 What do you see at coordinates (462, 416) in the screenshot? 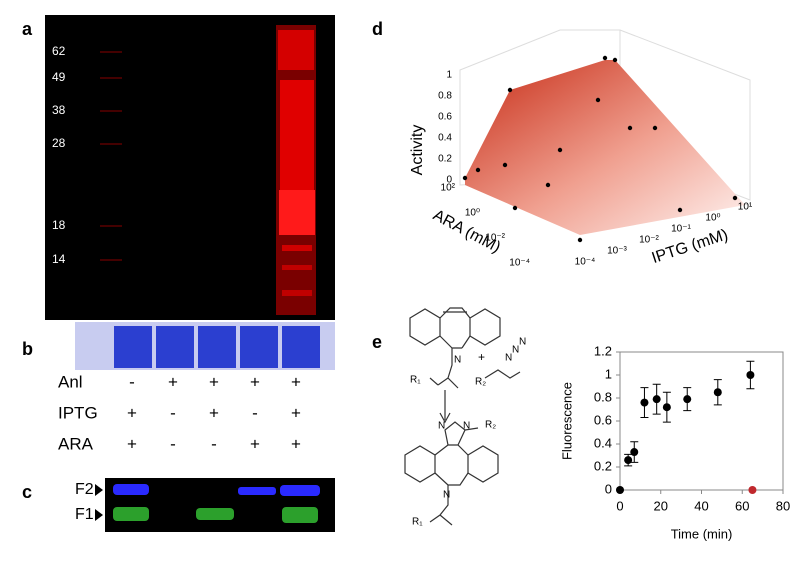
I see `chemical-structures` at bounding box center [462, 416].